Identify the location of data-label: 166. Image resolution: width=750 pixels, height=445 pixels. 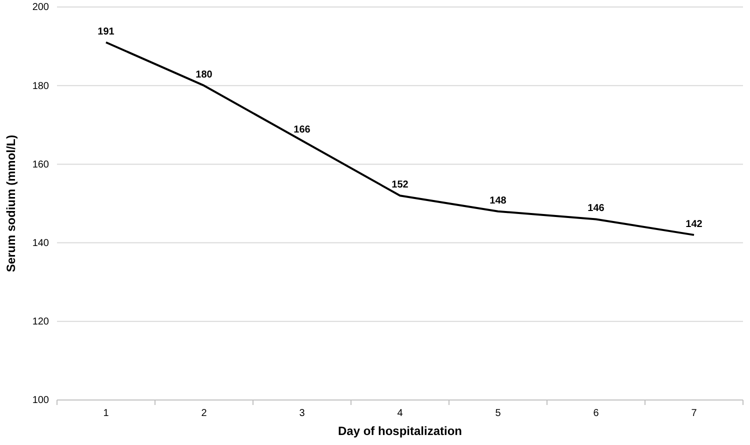
(302, 130).